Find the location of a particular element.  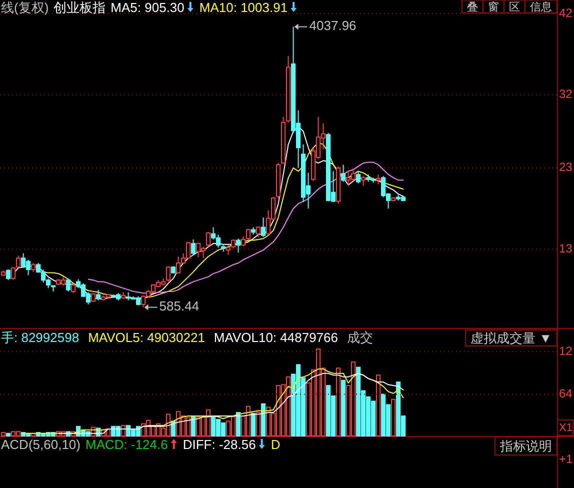

y-tick-label: 13 is located at coordinates (566, 248).